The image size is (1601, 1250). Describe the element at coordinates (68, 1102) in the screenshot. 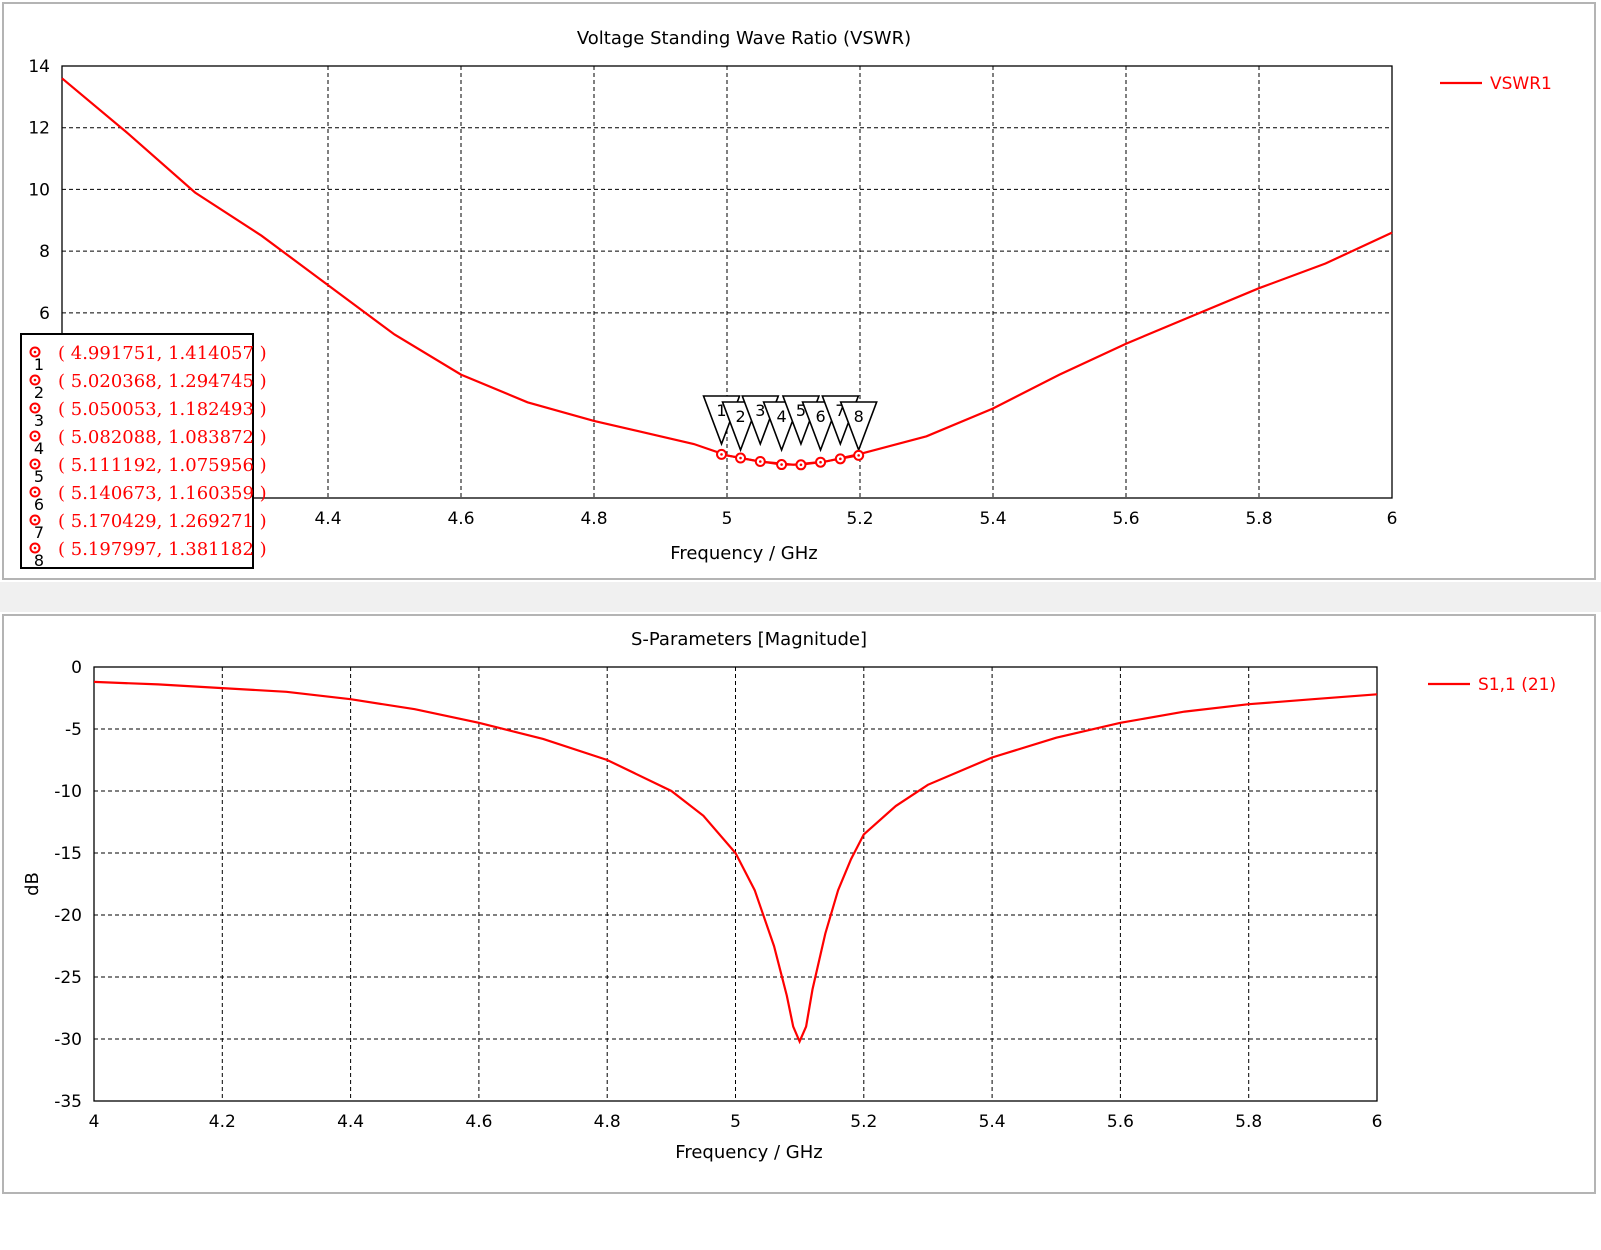

I see `y-tick-label: -35` at that location.